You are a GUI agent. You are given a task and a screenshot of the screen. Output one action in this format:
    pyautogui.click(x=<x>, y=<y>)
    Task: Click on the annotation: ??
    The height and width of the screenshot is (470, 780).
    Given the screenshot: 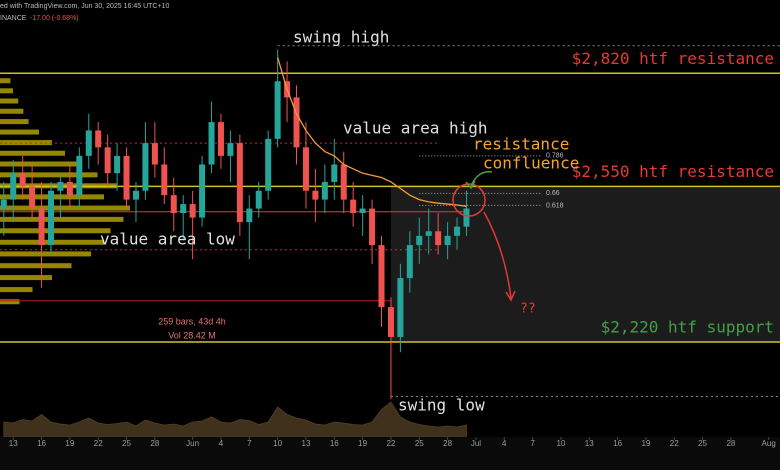 What is the action you would take?
    pyautogui.click(x=528, y=309)
    